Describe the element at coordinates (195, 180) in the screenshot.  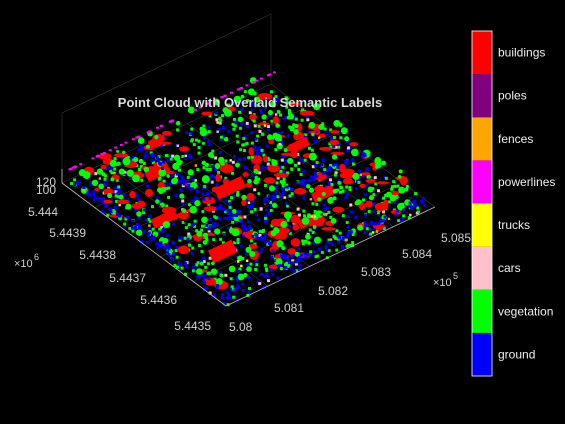
I see `point-trucks` at that location.